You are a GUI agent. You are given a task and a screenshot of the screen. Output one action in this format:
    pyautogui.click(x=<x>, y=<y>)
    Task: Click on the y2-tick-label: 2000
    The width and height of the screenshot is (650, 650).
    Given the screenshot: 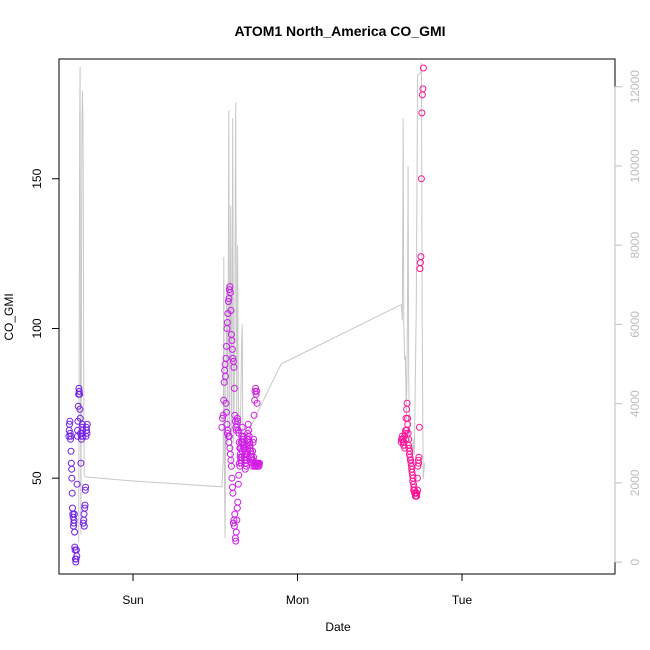 What is the action you would take?
    pyautogui.click(x=635, y=482)
    